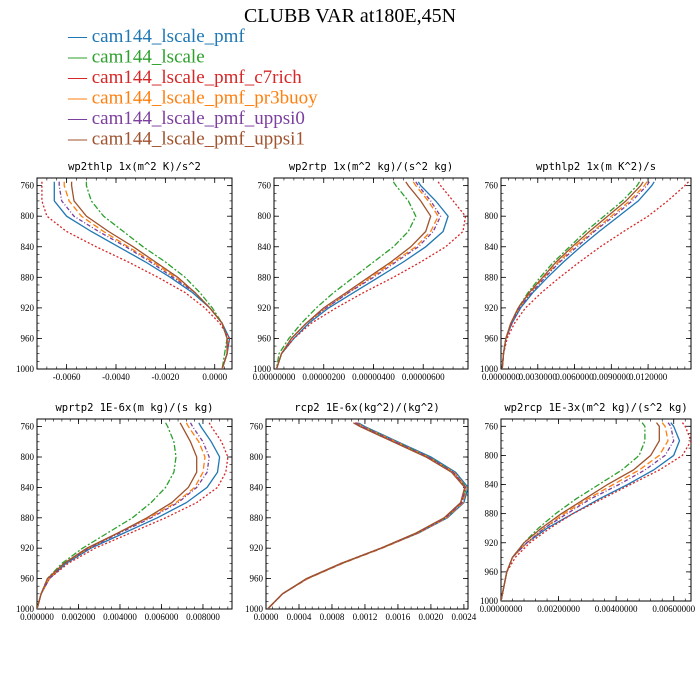  I want to click on panel-title: wprtp2 1E-6x(m kg)/(s kg), so click(134, 408).